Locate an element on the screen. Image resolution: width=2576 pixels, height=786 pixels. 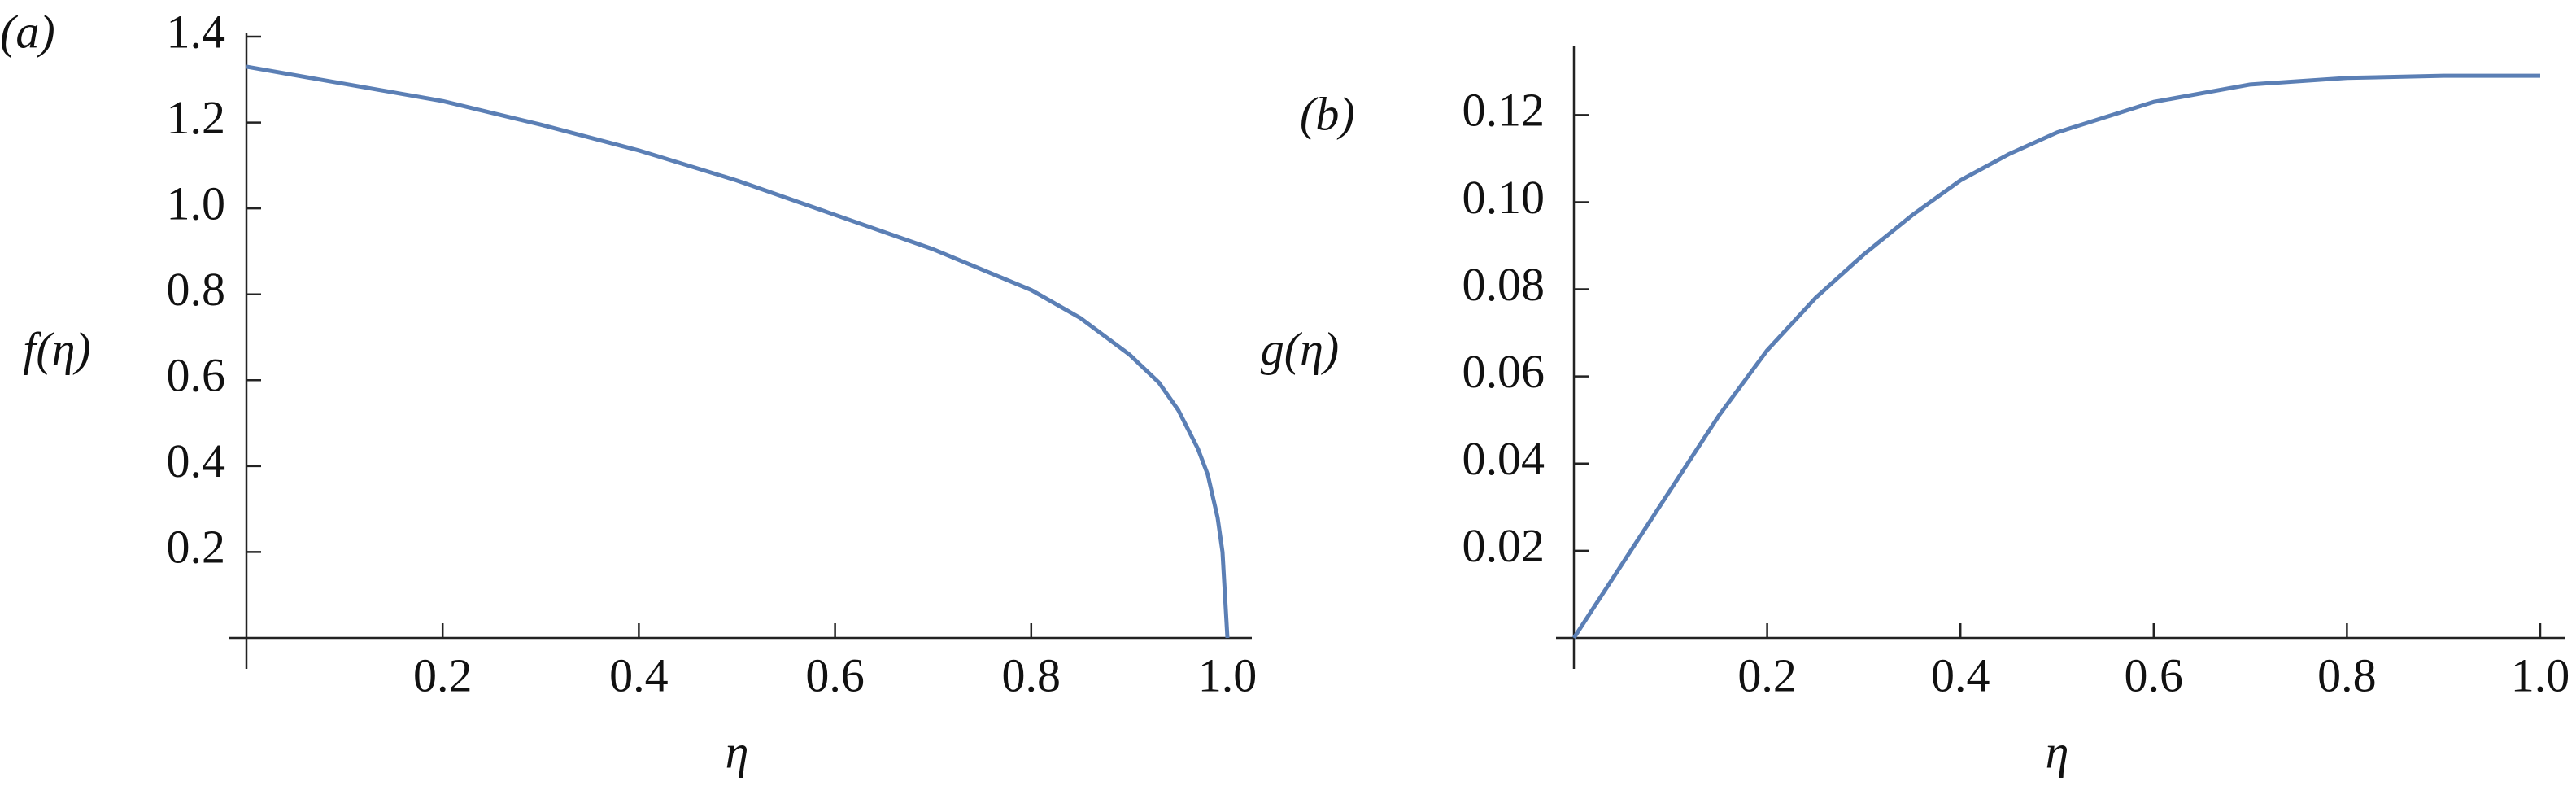
y-tick-label: 0.06 is located at coordinates (1503, 371).